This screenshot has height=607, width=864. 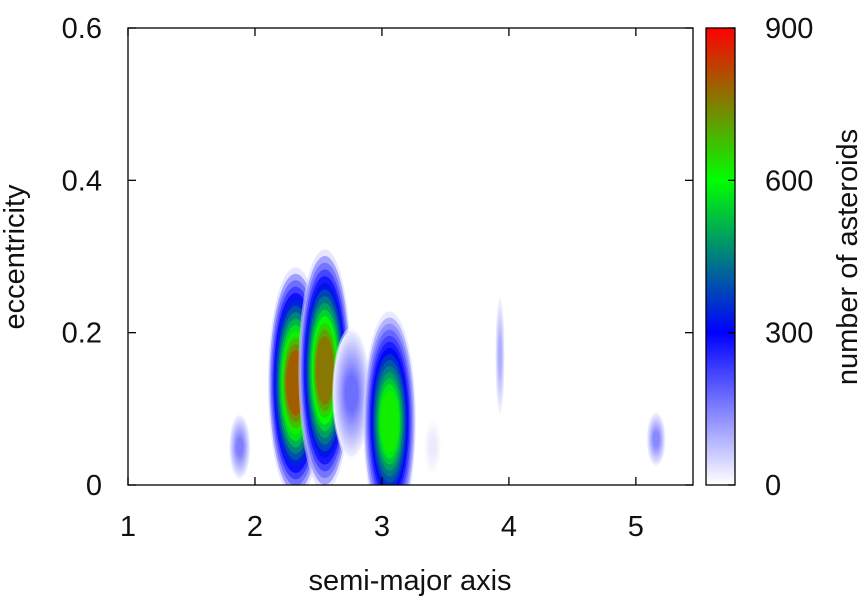 I want to click on colorbar-tick-label: 300, so click(x=789, y=334).